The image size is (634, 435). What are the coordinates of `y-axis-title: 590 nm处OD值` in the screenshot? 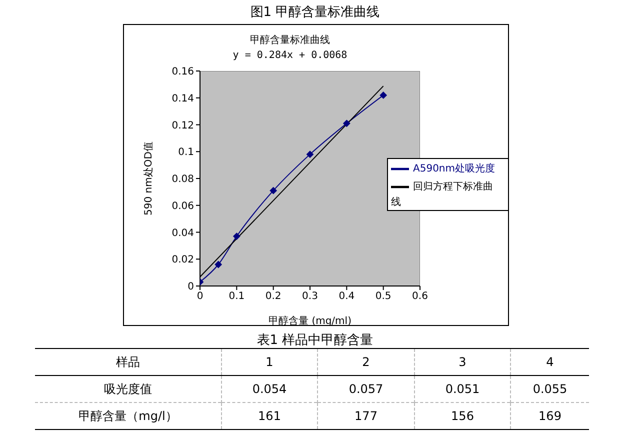 It's located at (148, 179).